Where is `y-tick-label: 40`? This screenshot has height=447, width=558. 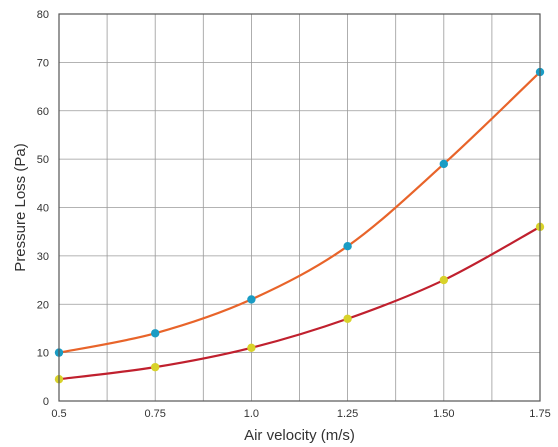
y-tick-label: 40 is located at coordinates (43, 209).